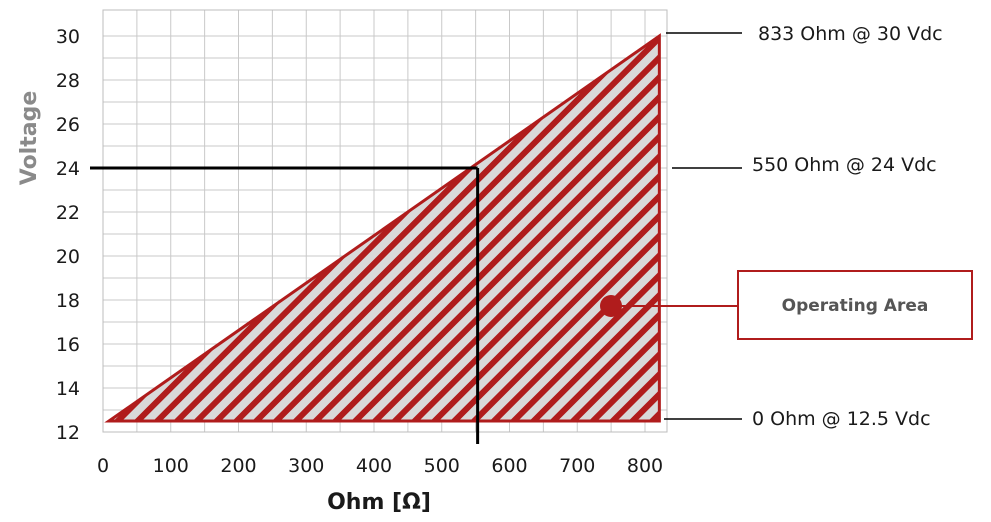  What do you see at coordinates (645, 466) in the screenshot?
I see `x-tick-label: 800` at bounding box center [645, 466].